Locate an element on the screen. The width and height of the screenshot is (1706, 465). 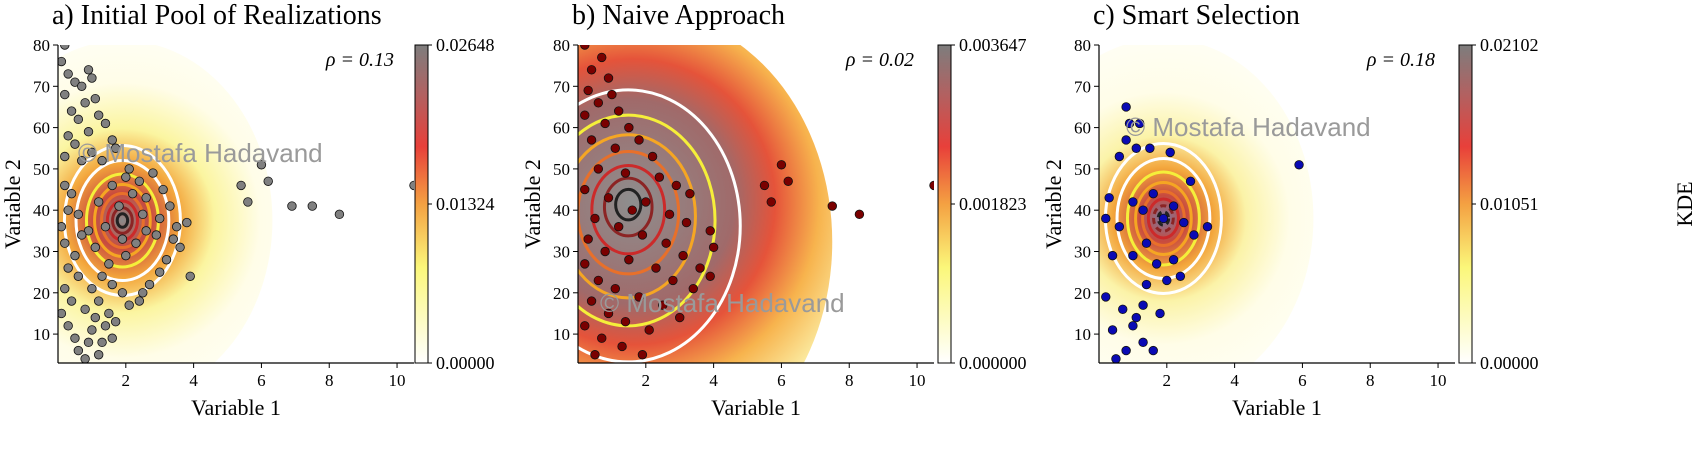
x-tick-label: 8 is located at coordinates (329, 380).